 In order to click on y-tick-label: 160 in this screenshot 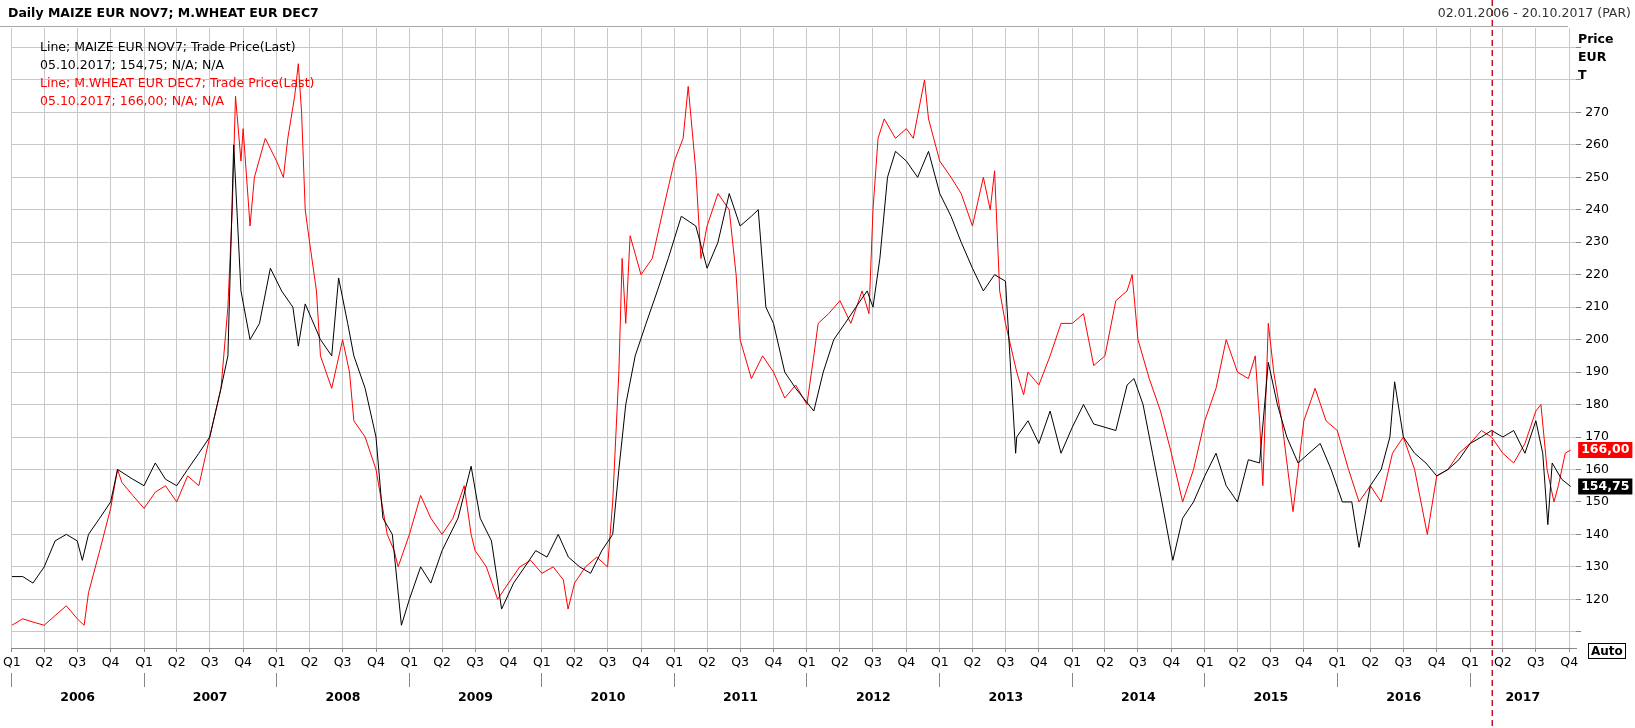, I will do `click(1597, 468)`.